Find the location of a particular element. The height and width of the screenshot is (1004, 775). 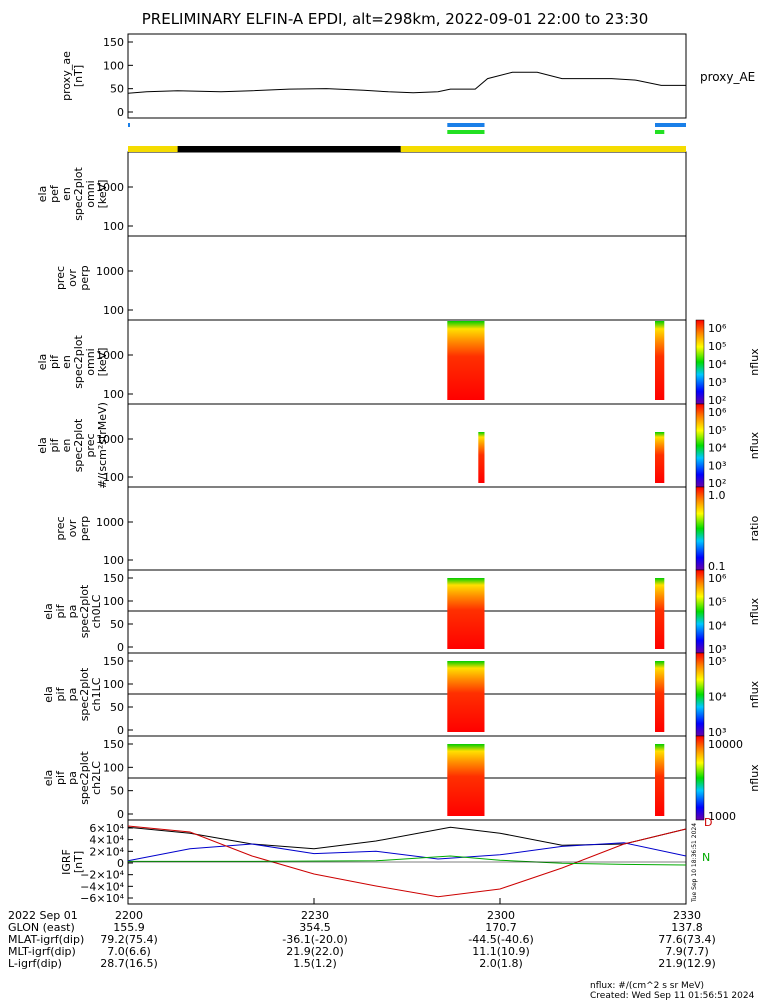

igrf-n-label: N is located at coordinates (706, 857).